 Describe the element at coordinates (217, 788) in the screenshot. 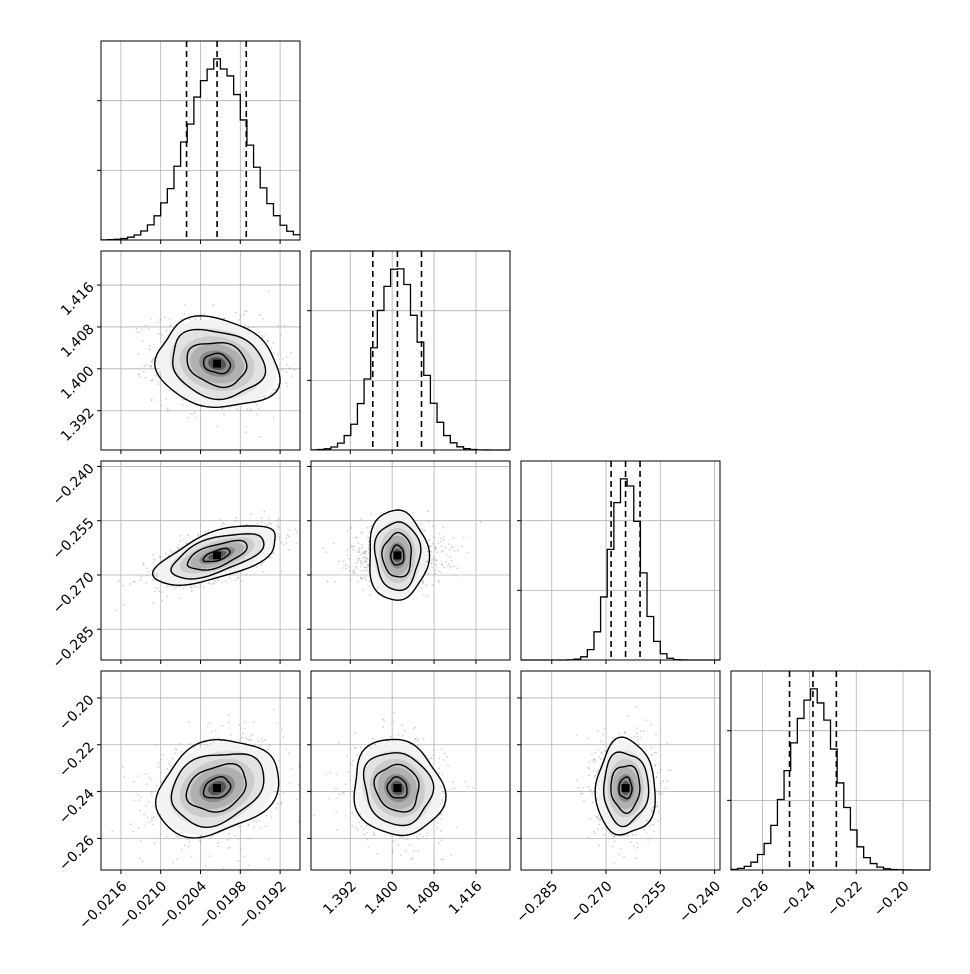

I see `density-peak` at that location.